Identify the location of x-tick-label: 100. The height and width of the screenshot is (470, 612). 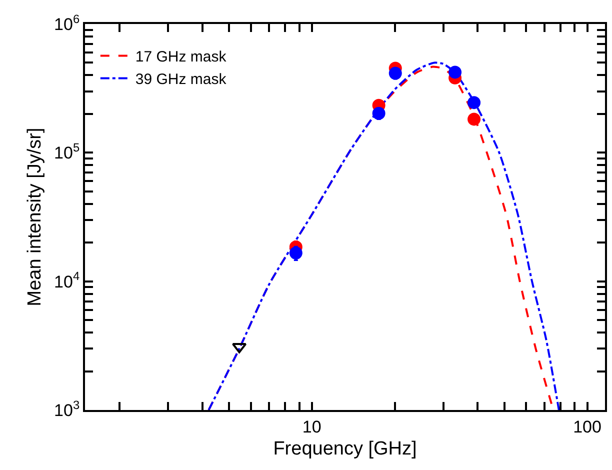
(587, 426).